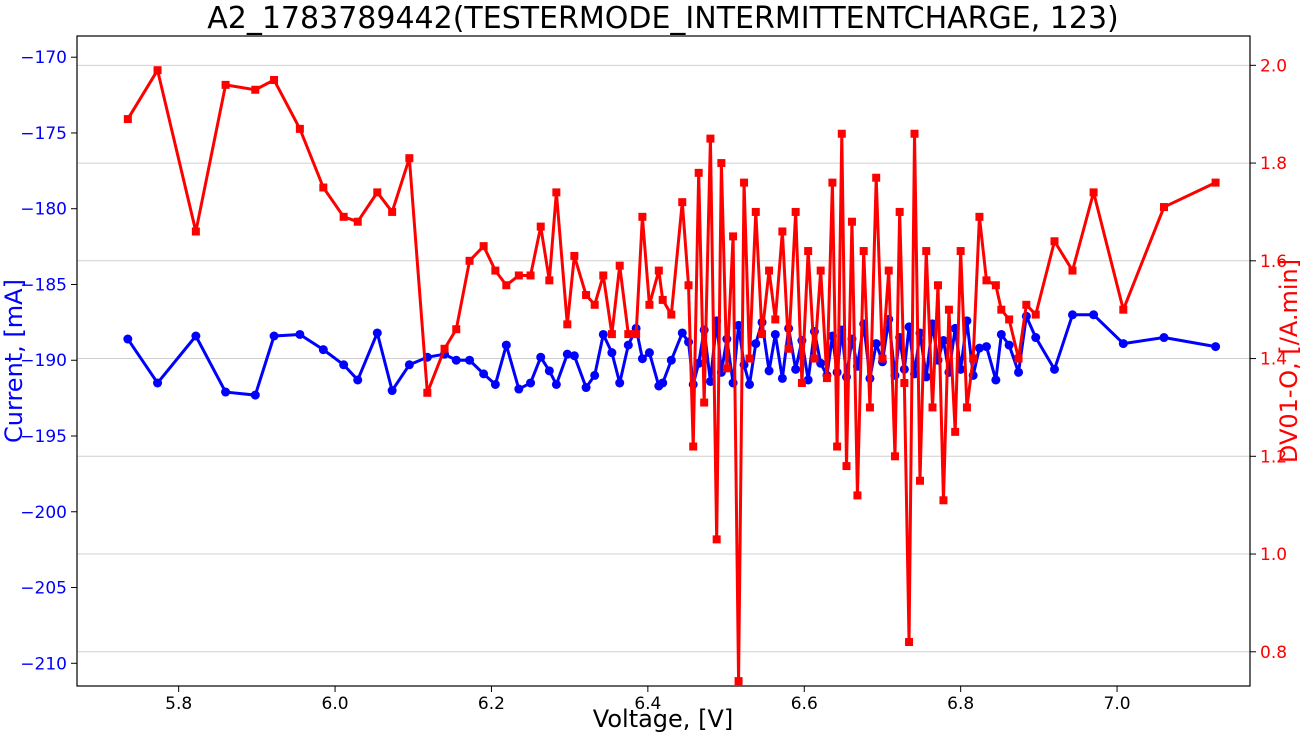 This screenshot has width=1308, height=735. What do you see at coordinates (1273, 164) in the screenshot?
I see `y-right-tick-label: 1.8` at bounding box center [1273, 164].